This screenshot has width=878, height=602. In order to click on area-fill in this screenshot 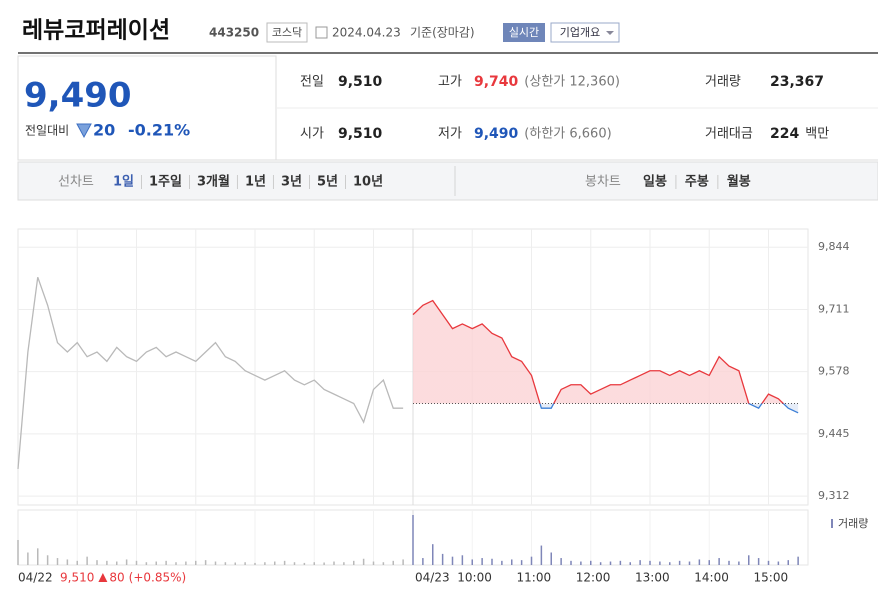, I will do `click(606, 356)`.